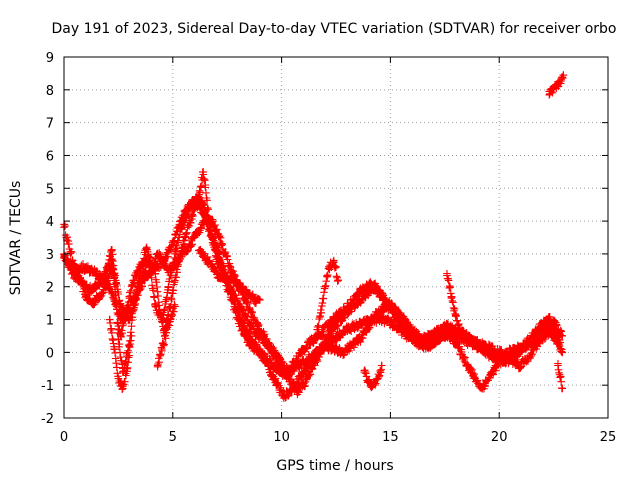 The image size is (640, 480). What do you see at coordinates (608, 437) in the screenshot?
I see `x-tick-label: 25` at bounding box center [608, 437].